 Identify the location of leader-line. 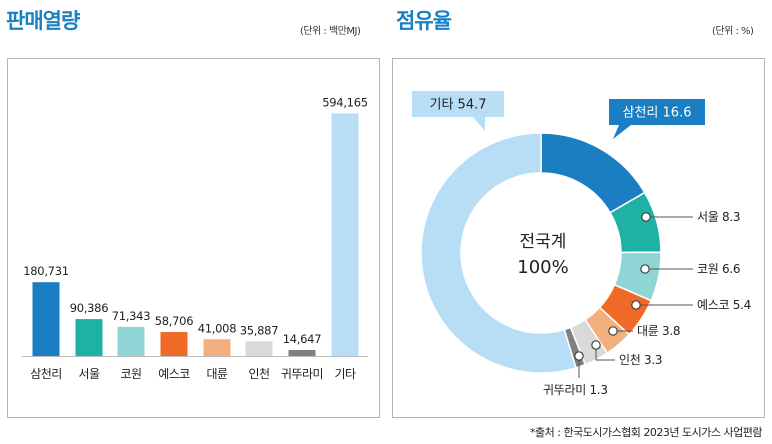
(605, 353).